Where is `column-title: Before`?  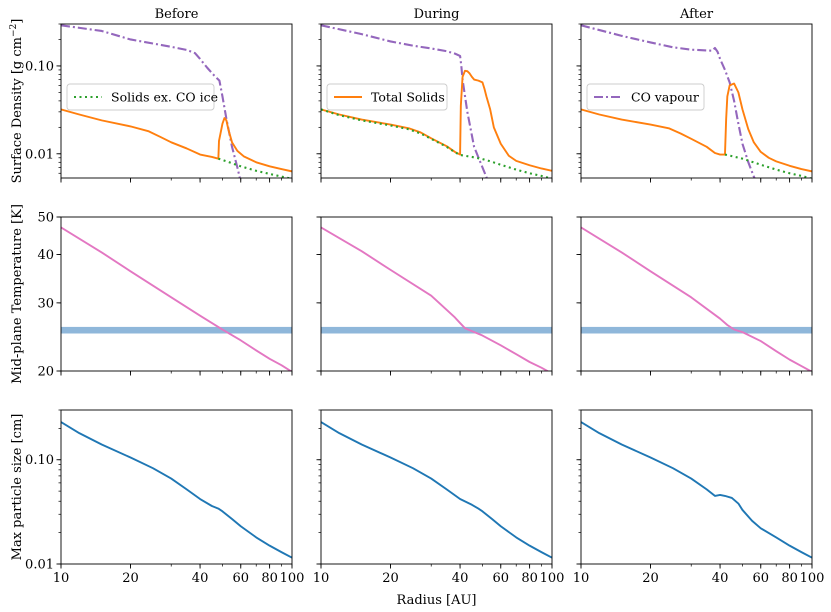
column-title: Before is located at coordinates (177, 14).